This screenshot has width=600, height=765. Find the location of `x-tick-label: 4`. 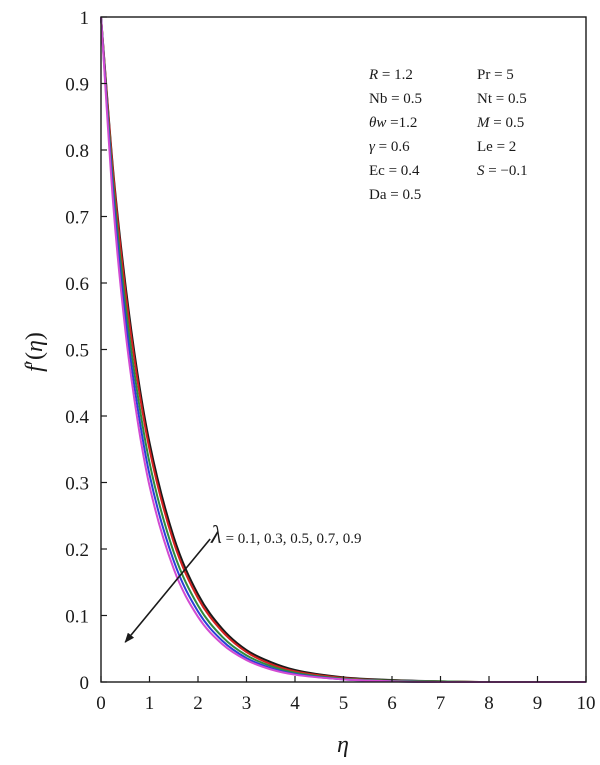

x-tick-label: 4 is located at coordinates (295, 703).